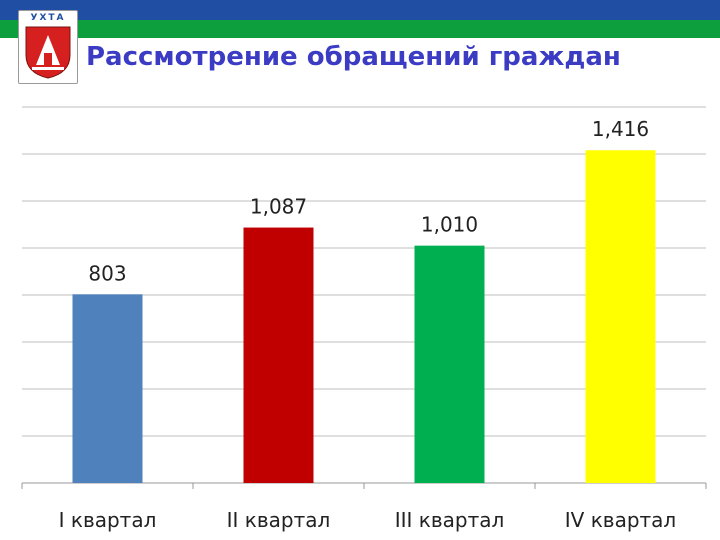 Image resolution: width=720 pixels, height=540 pixels. I want to click on data-label-4: 1,416, so click(620, 129).